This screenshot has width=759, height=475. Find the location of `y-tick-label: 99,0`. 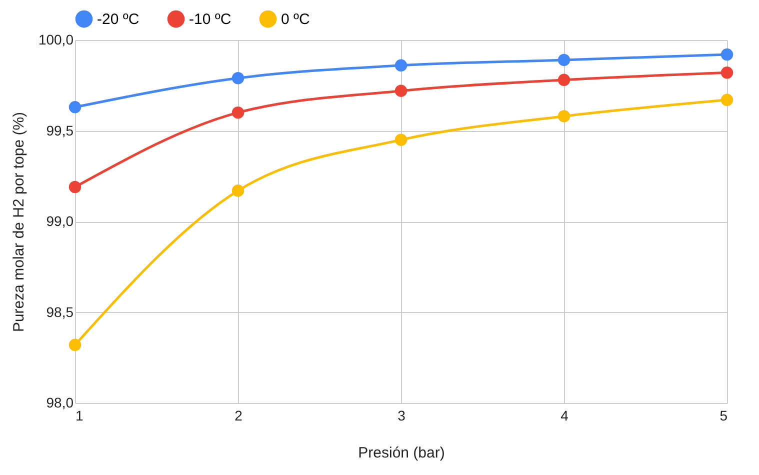

y-tick-label: 99,0 is located at coordinates (60, 221).